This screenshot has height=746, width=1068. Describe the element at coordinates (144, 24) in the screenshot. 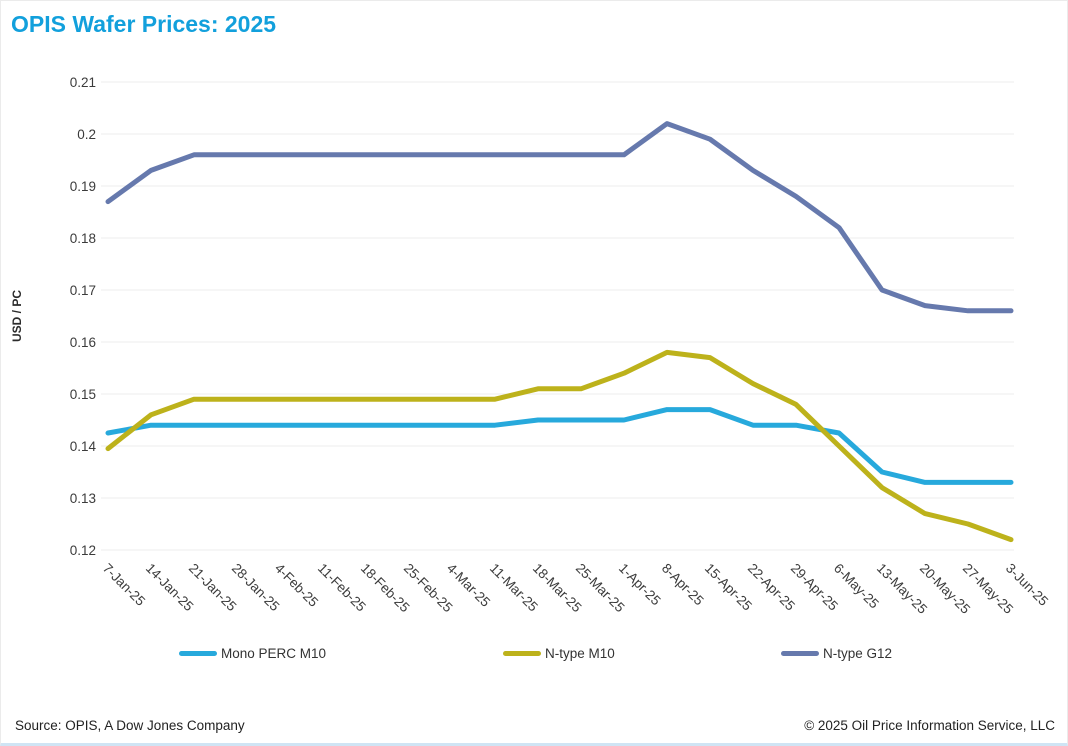

I see `chart-title: OPIS Wafer Prices: 2025` at that location.